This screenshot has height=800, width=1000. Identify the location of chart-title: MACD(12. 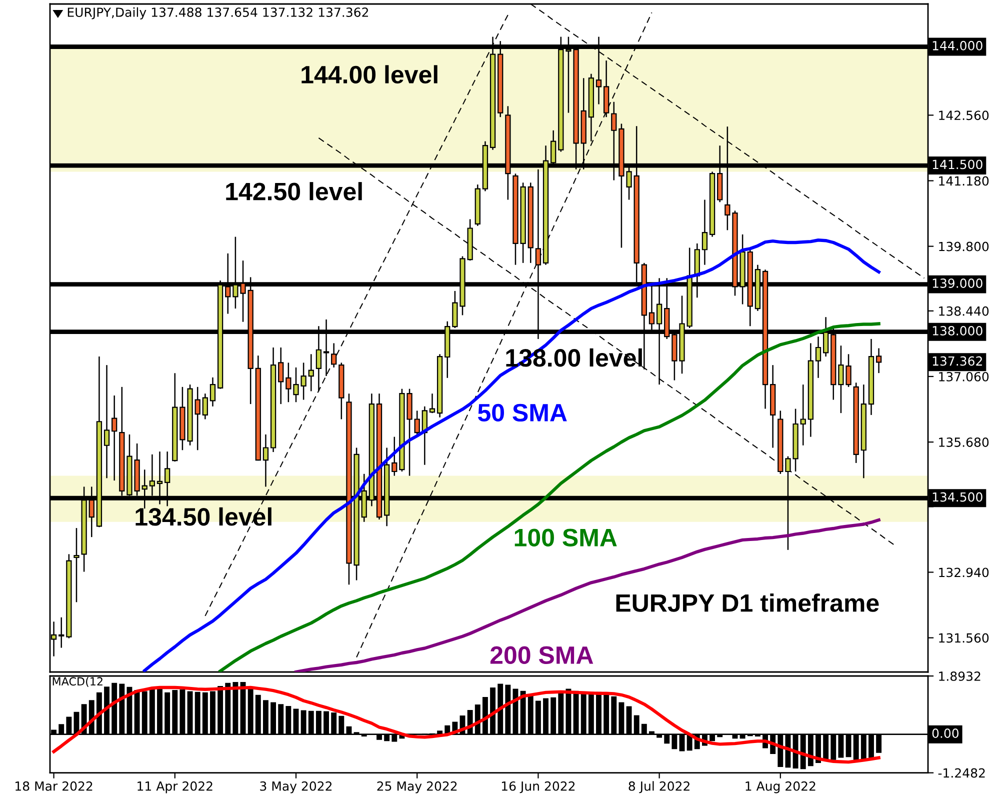
(77, 681).